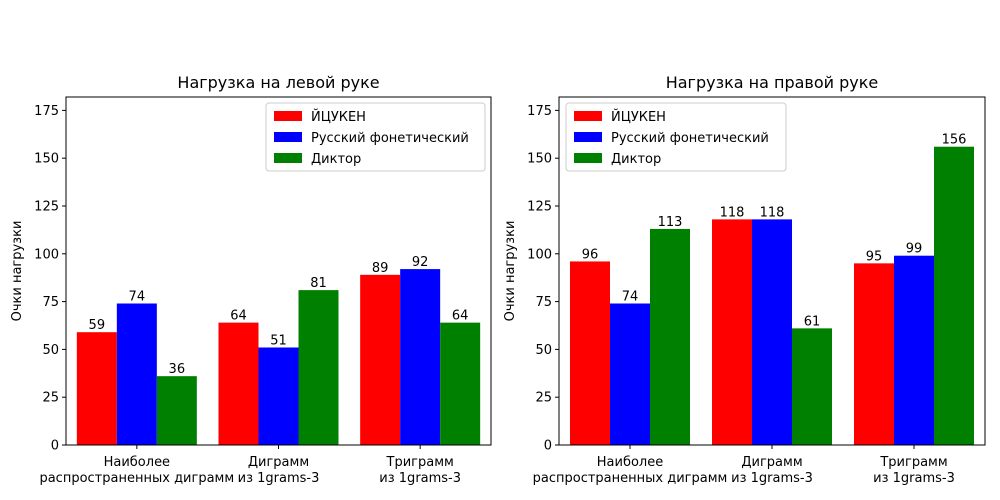 The image size is (1000, 500). What do you see at coordinates (772, 82) in the screenshot?
I see `chart-title: Нагрузка на правой руке` at bounding box center [772, 82].